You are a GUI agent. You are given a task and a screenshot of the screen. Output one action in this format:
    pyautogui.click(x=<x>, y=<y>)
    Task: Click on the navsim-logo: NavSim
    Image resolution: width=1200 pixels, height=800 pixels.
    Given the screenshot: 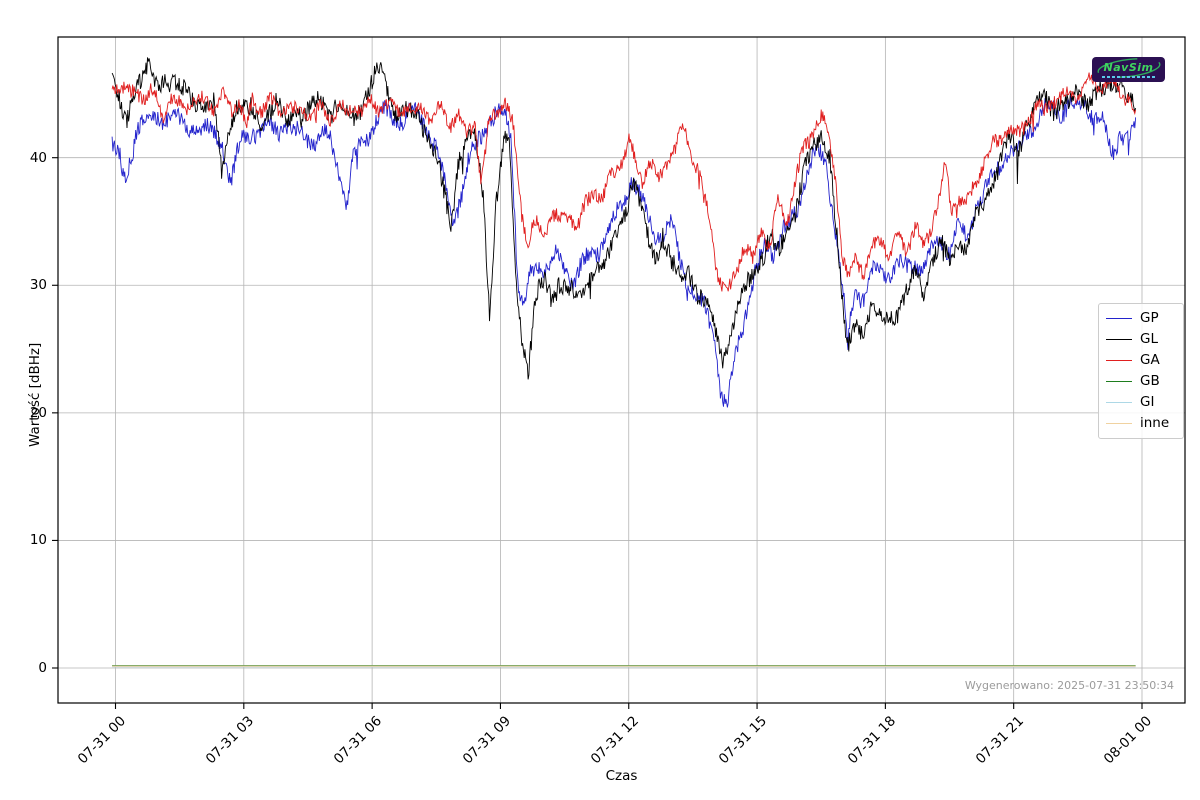 What is the action you would take?
    pyautogui.click(x=1128, y=69)
    